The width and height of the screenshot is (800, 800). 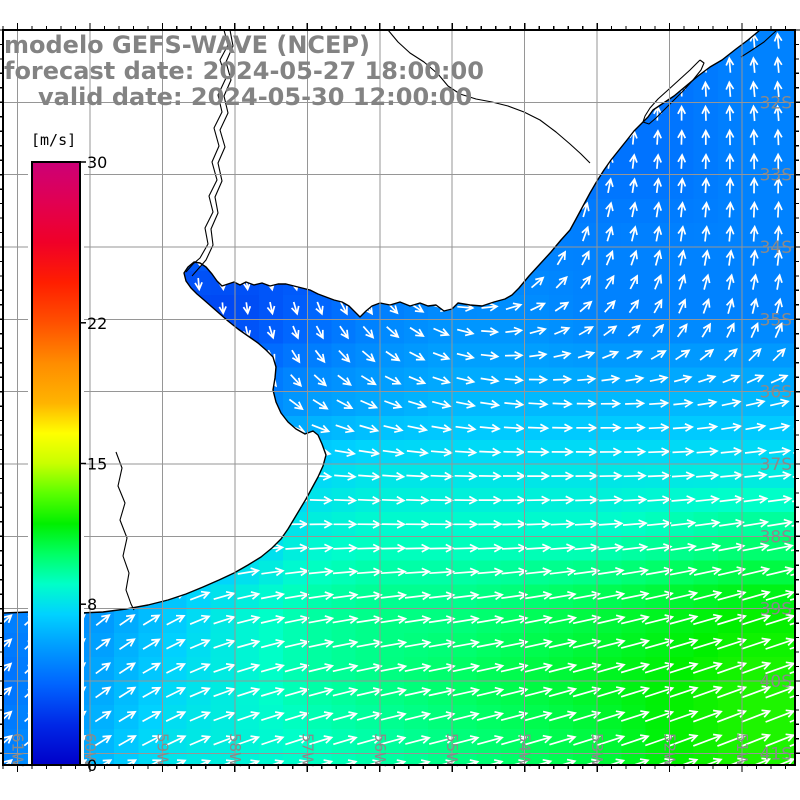 I want to click on uruguay-river-west-bank, so click(x=207, y=151).